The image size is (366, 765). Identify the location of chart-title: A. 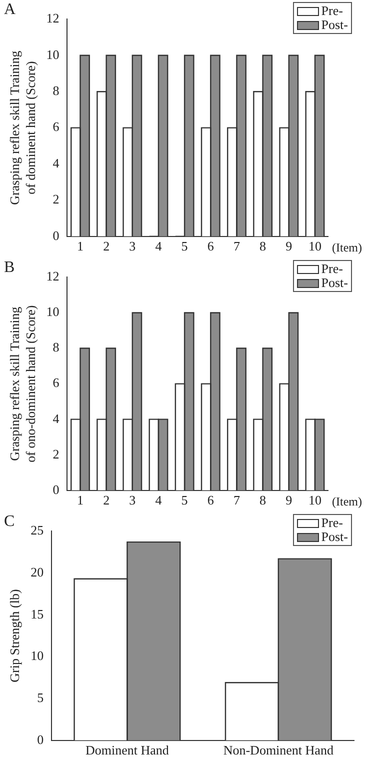
(10, 9).